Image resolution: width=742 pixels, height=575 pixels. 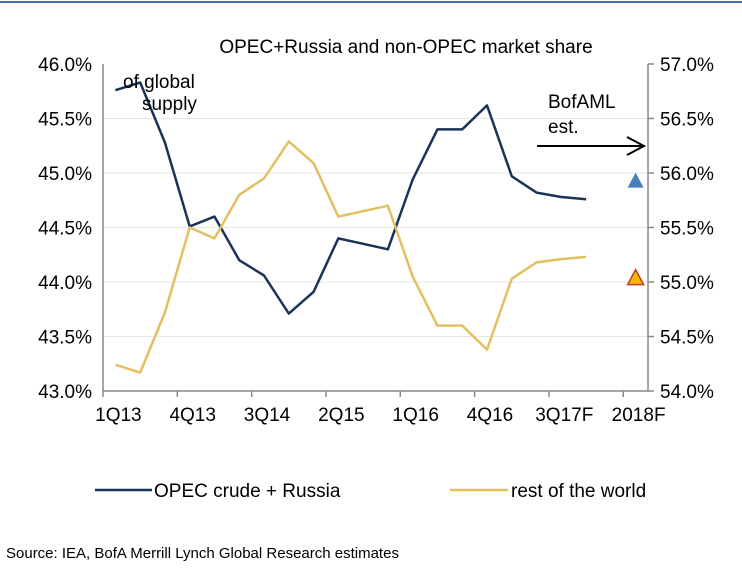 What do you see at coordinates (636, 277) in the screenshot?
I see `rest-2018f-estimate-triangle` at bounding box center [636, 277].